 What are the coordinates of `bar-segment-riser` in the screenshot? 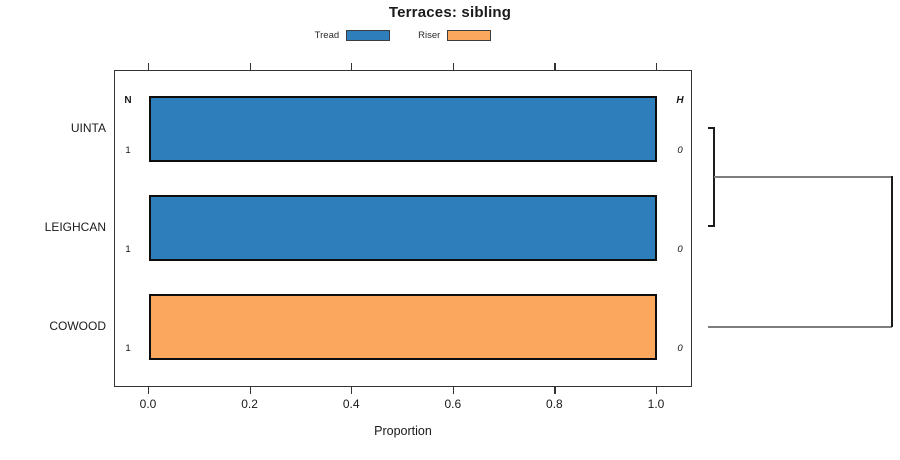 It's located at (403, 327).